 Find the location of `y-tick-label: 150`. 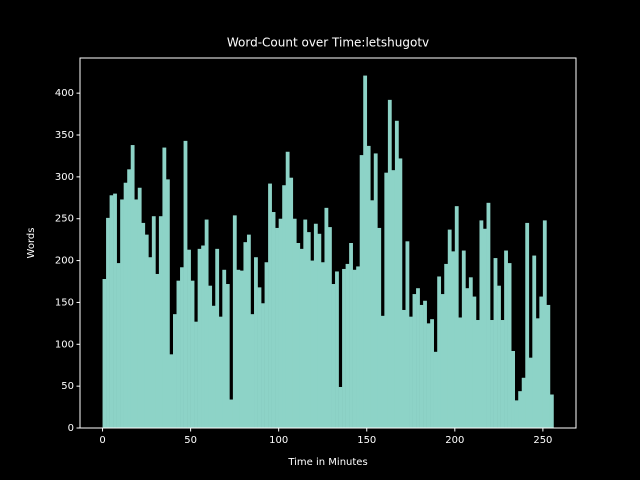

y-tick-label: 150 is located at coordinates (64, 302).